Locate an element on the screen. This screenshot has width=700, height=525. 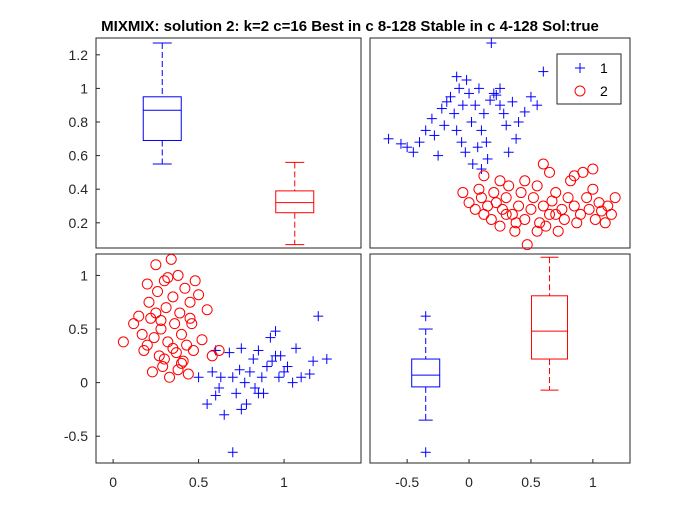
legend-box is located at coordinates (589, 79).